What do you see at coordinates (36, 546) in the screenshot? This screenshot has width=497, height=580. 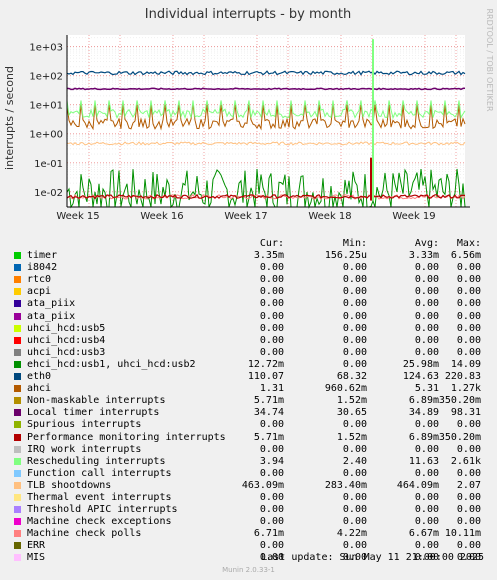 I see `legend-series-name: ERR` at bounding box center [36, 546].